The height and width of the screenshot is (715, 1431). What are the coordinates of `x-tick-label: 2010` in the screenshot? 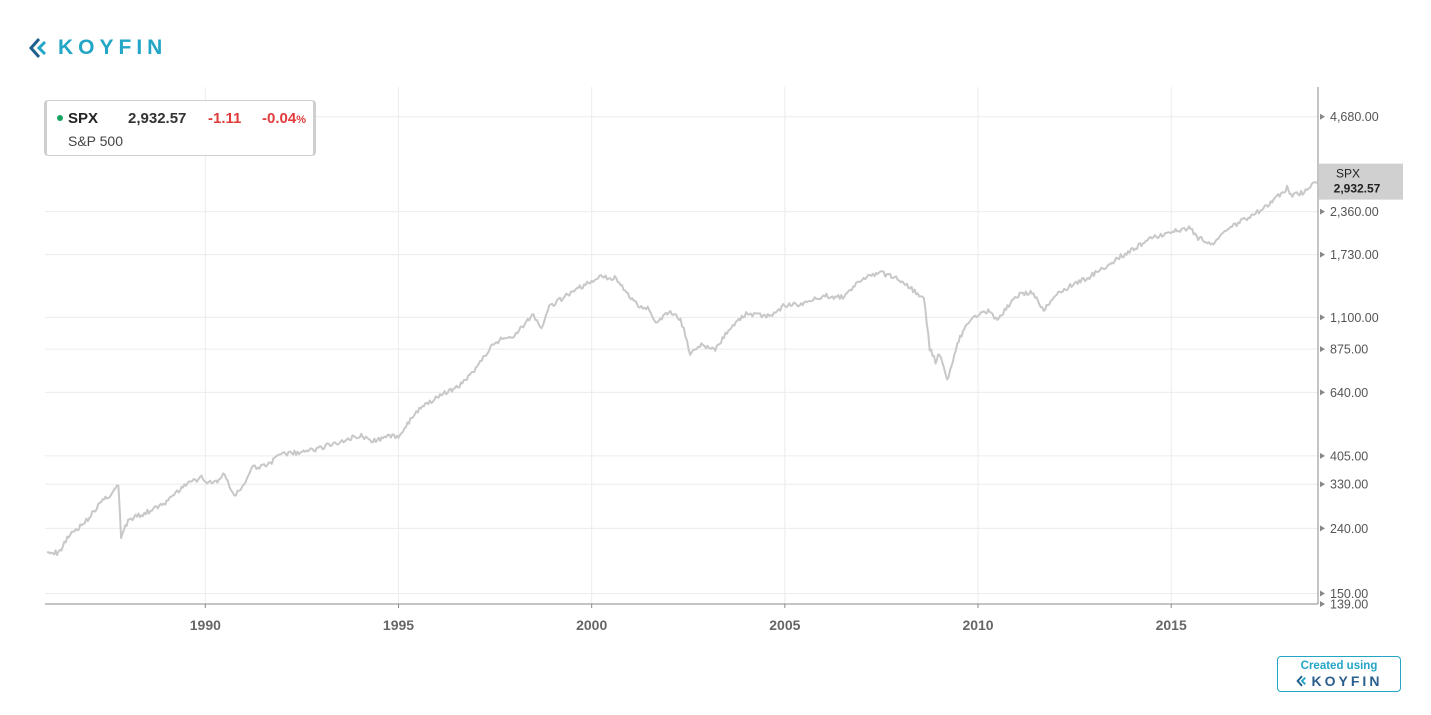 It's located at (977, 625).